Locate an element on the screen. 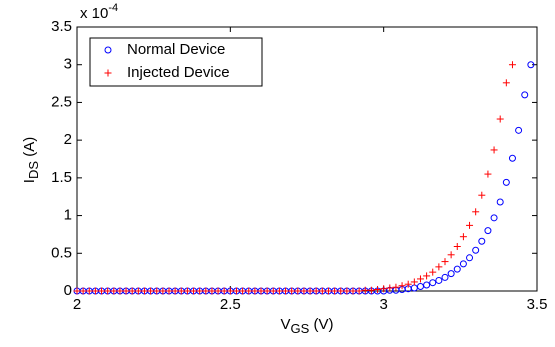  x-axis-label: VGS (V) is located at coordinates (307, 326).